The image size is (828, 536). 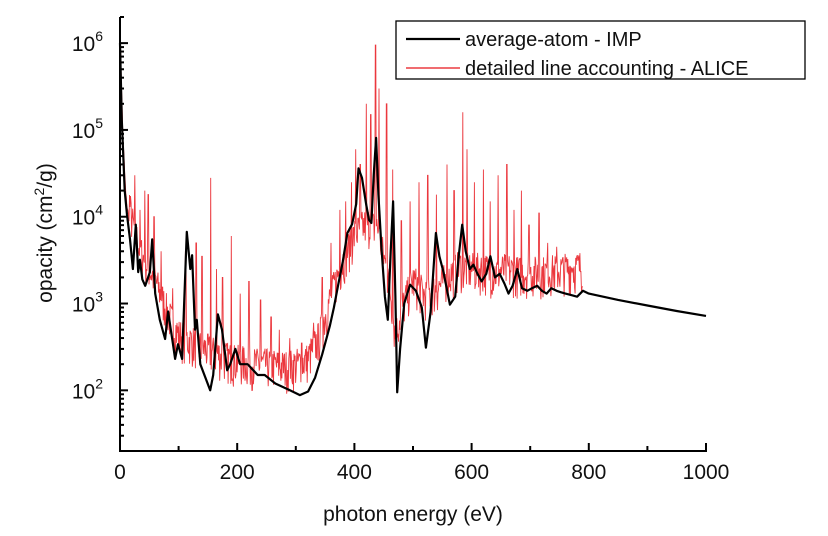 I want to click on y-axis-title-main: opacity (cm, so click(x=45, y=248).